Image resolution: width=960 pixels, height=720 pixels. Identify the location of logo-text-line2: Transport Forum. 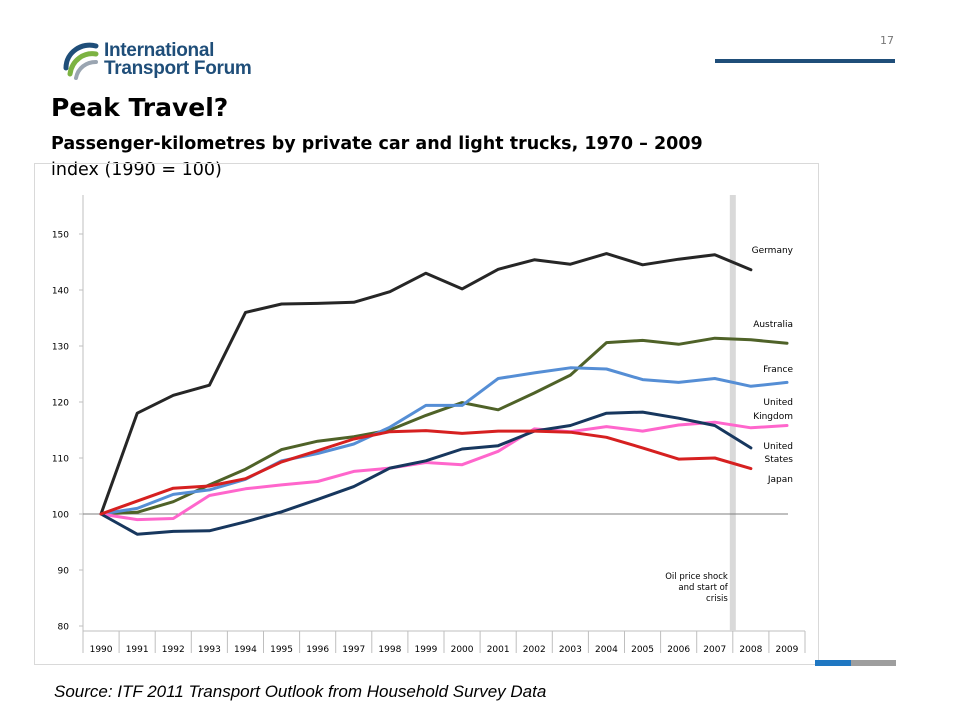
(178, 68).